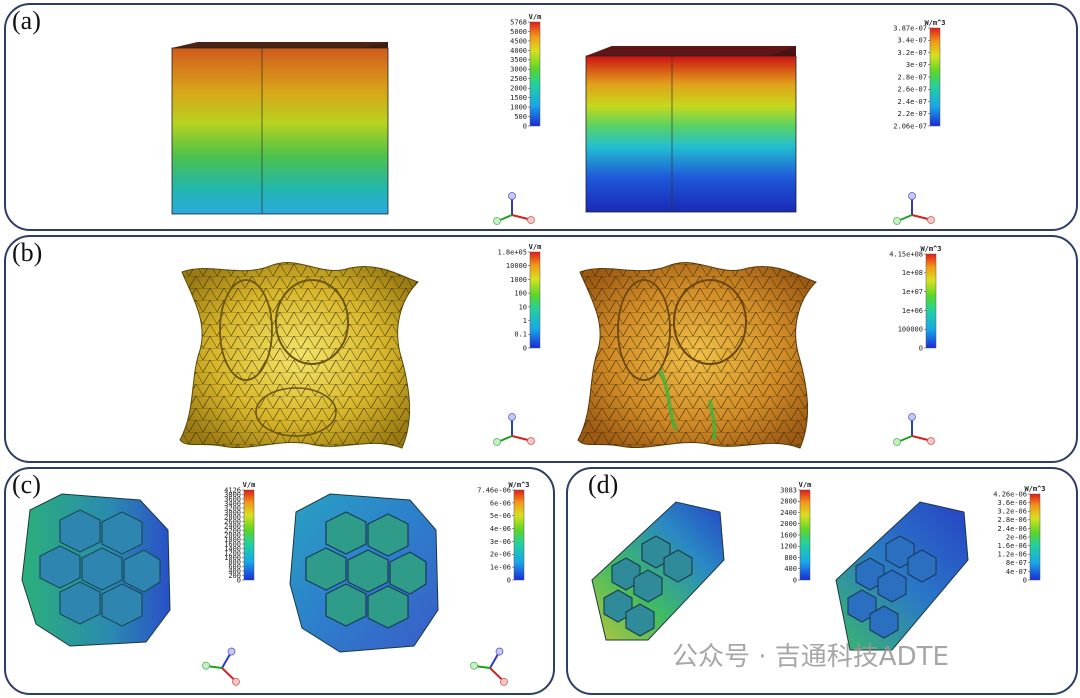 This screenshot has height=698, width=1080. Describe the element at coordinates (1012, 529) in the screenshot. I see `colorbar-tick-label: 2.4e-06` at that location.